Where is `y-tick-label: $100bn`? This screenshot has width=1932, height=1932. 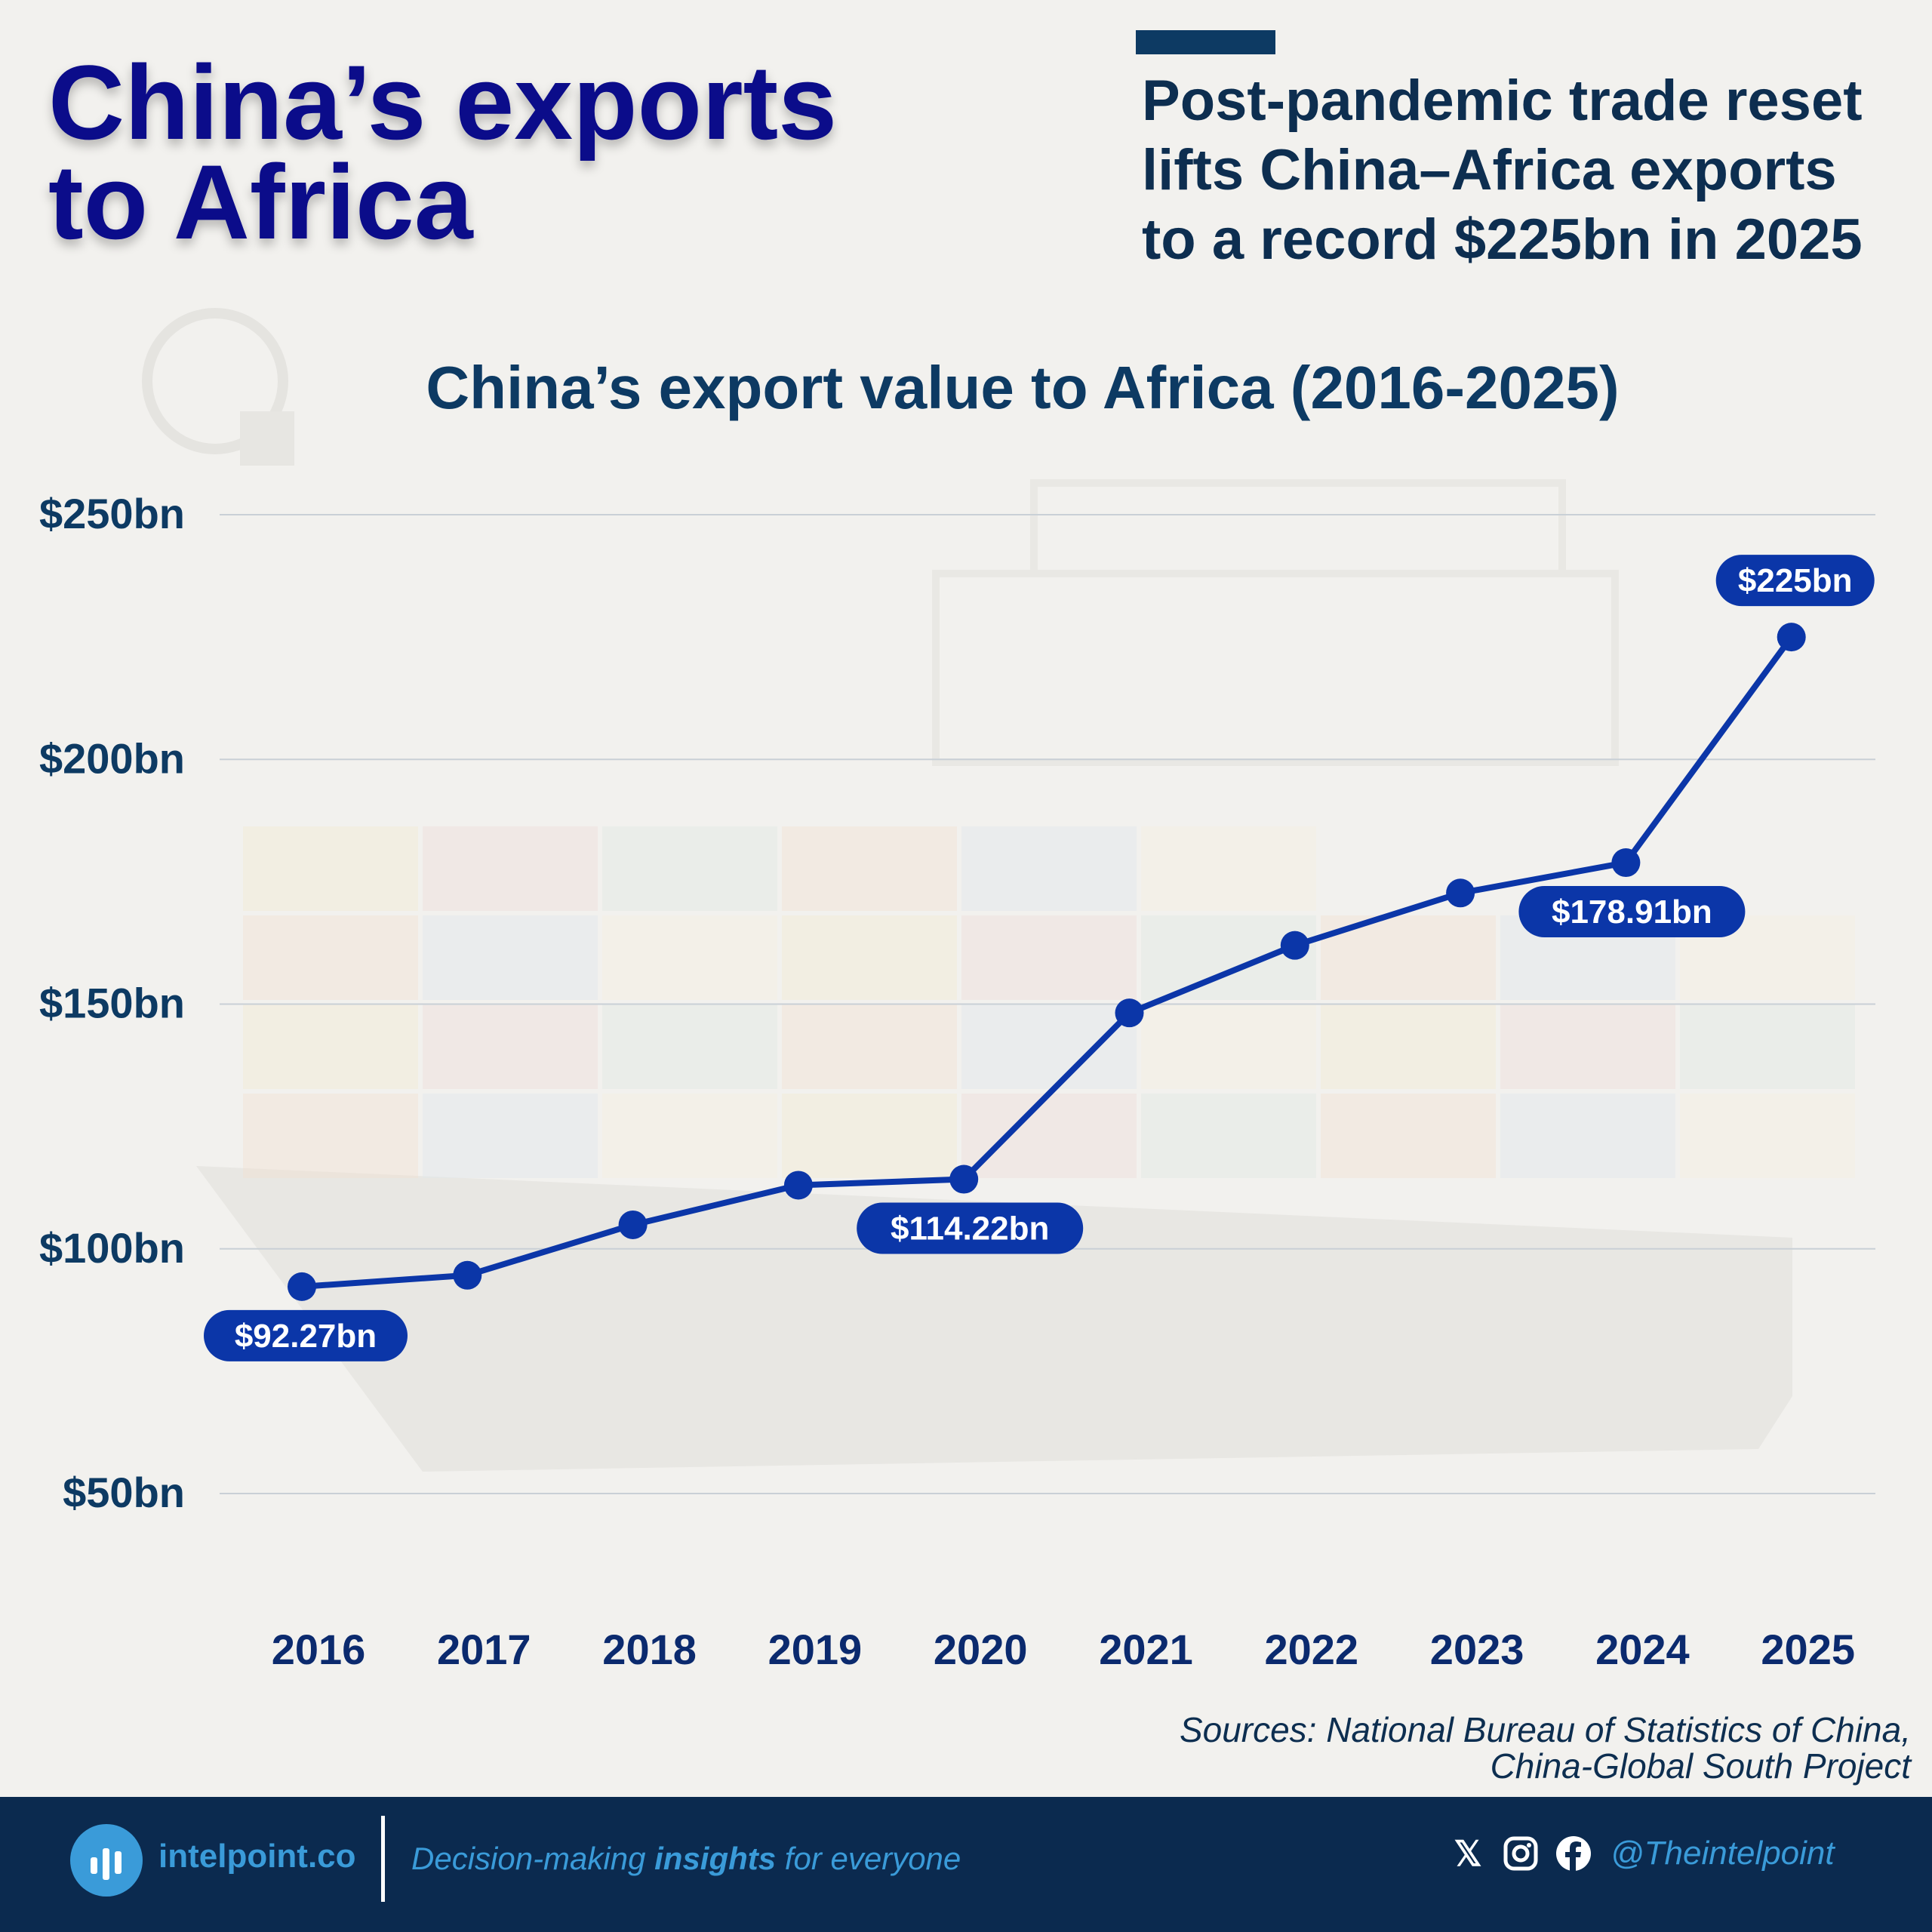 y-tick-label: $100bn is located at coordinates (112, 1248).